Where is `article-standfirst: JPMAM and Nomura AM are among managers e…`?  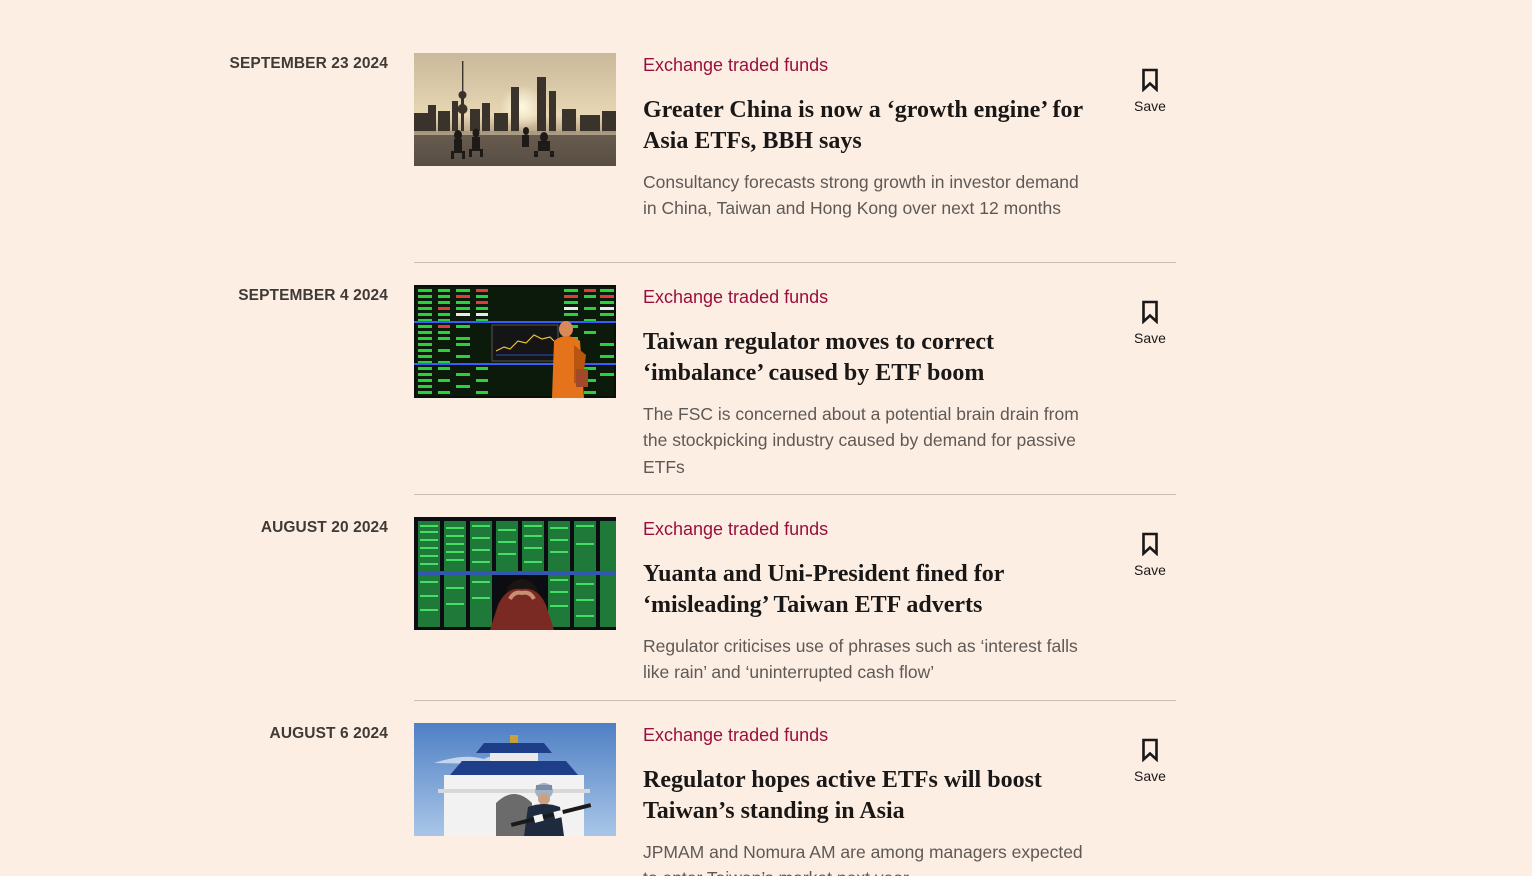 article-standfirst: JPMAM and Nomura AM are among managers e… is located at coordinates (863, 859).